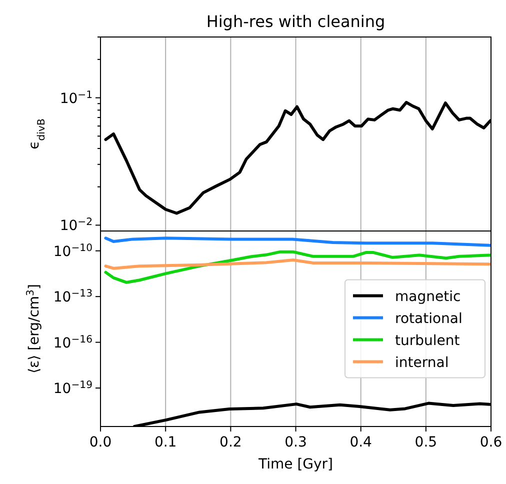 Image resolution: width=506 pixels, height=484 pixels. What do you see at coordinates (428, 318) in the screenshot?
I see `legend-label: rotational` at bounding box center [428, 318].